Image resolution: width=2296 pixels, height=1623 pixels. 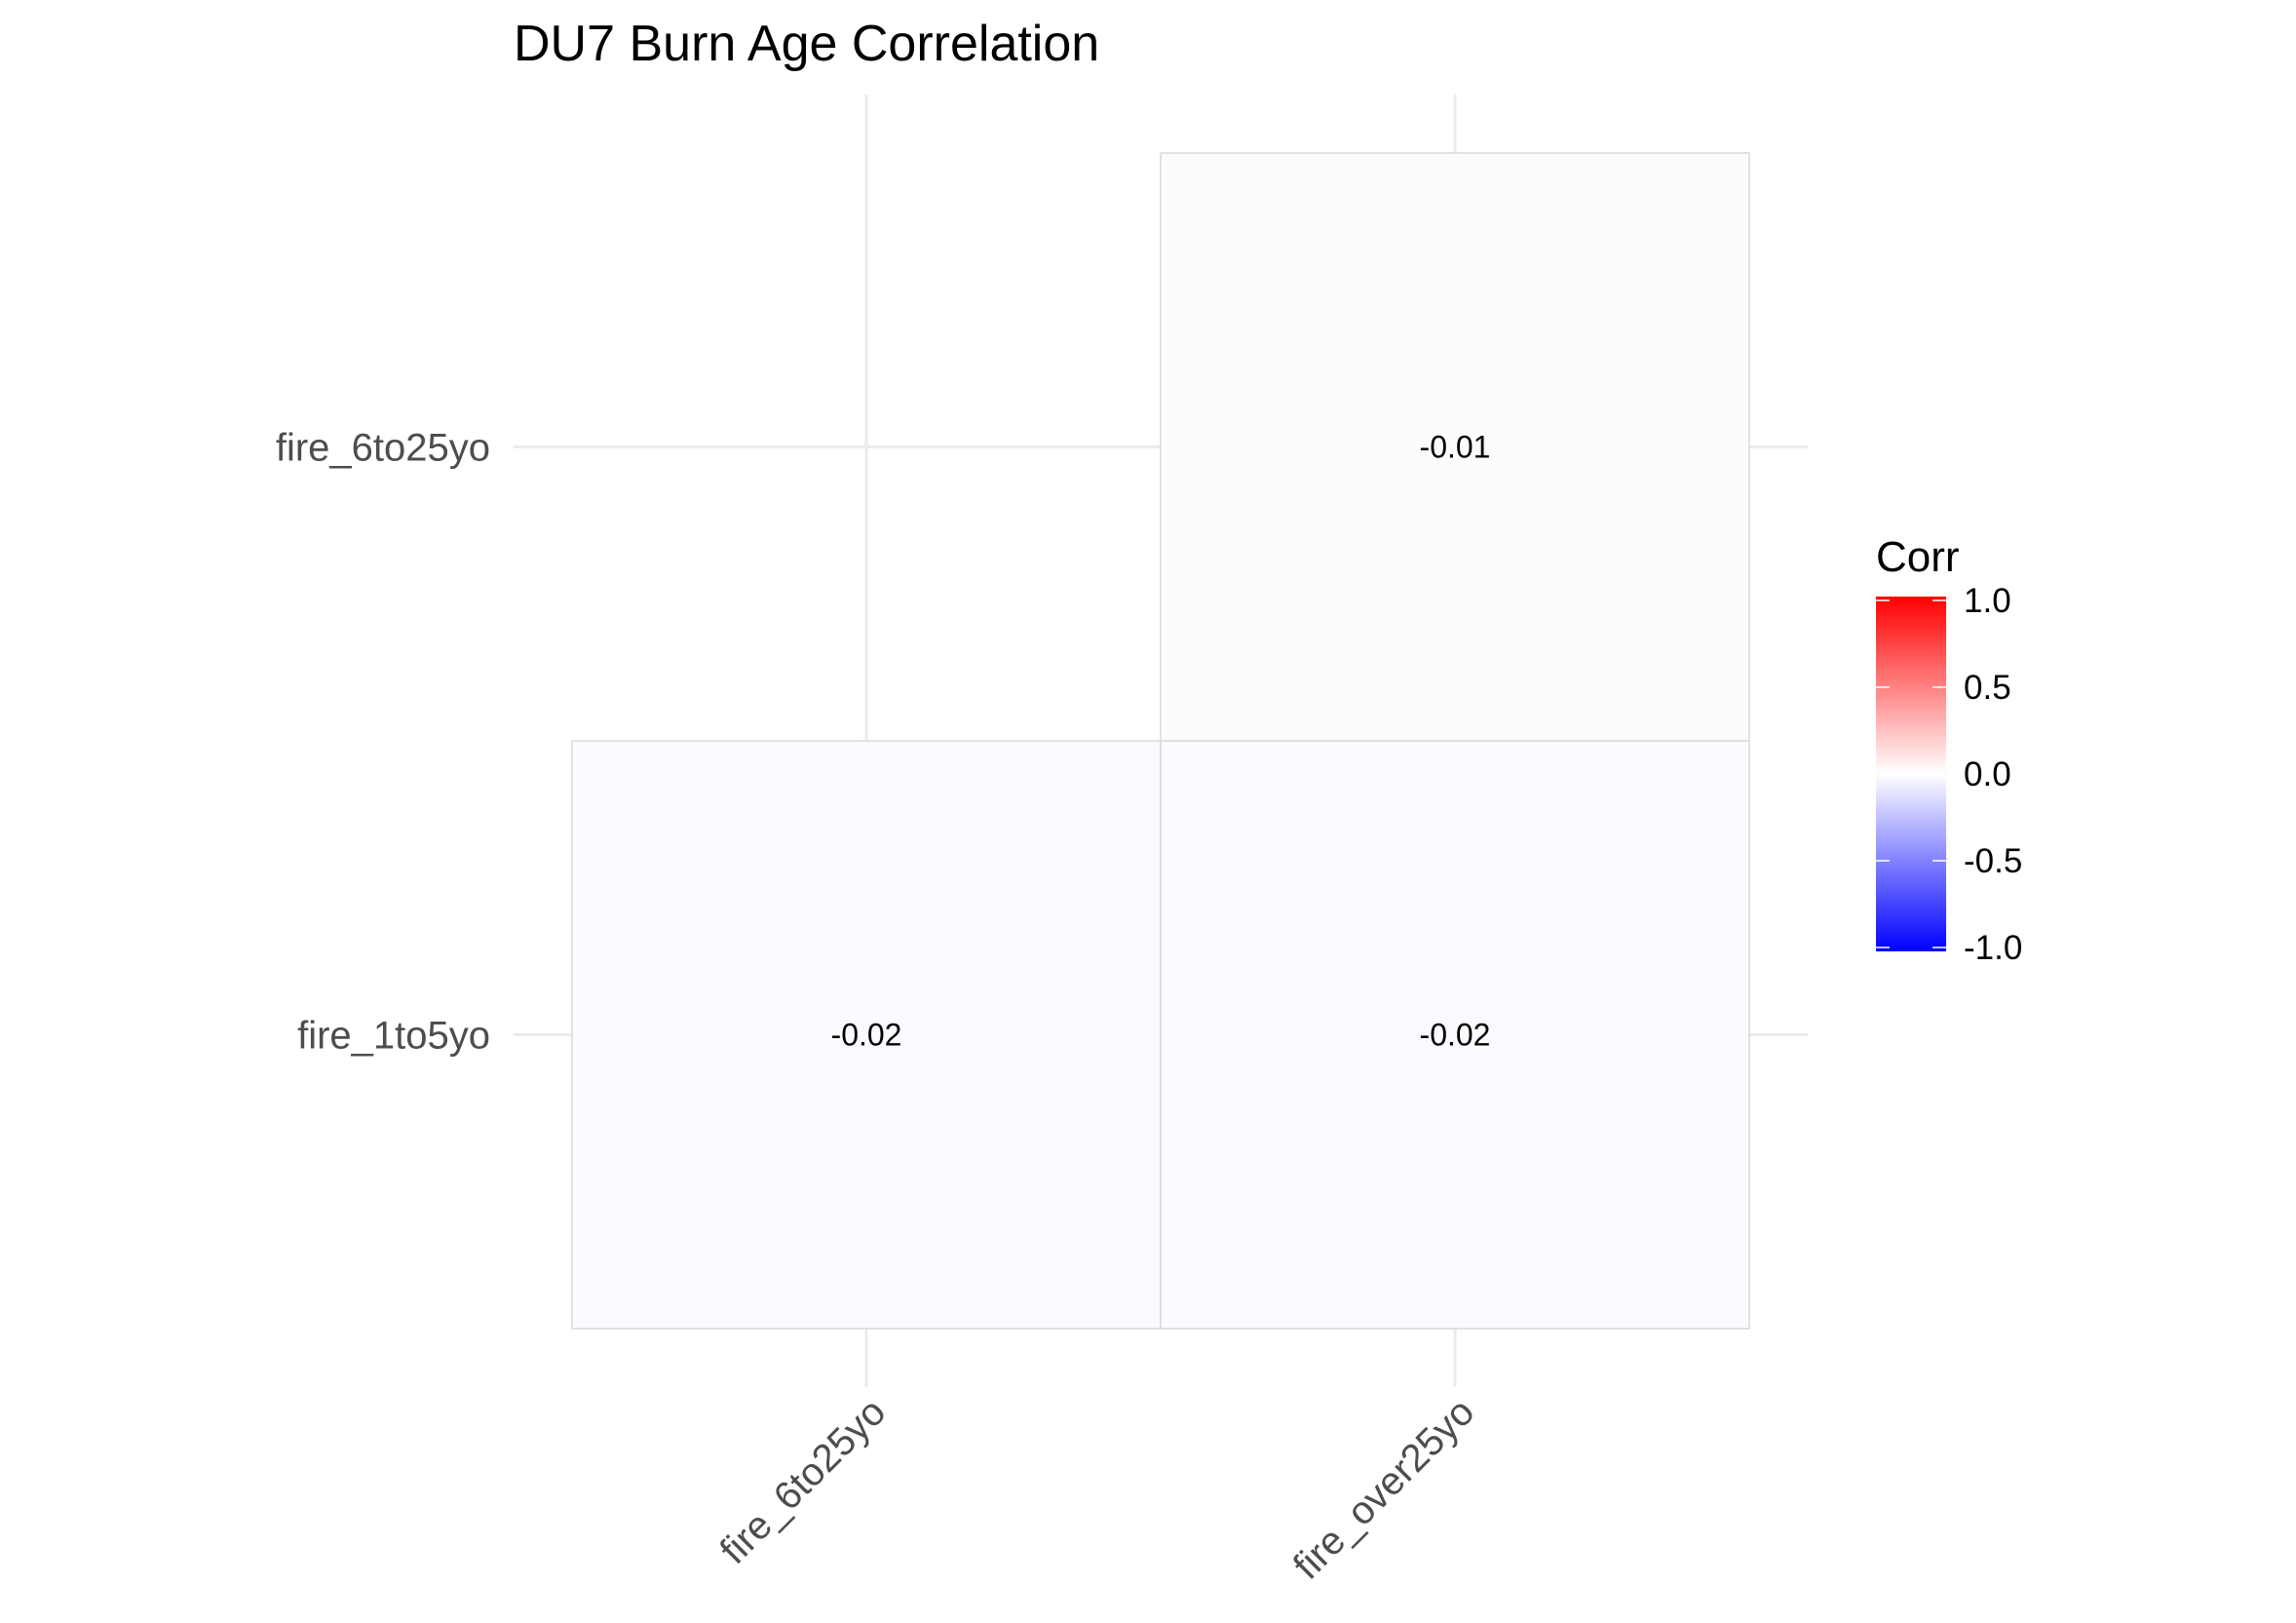 What do you see at coordinates (1987, 688) in the screenshot?
I see `legend-tick-label: 0.5` at bounding box center [1987, 688].